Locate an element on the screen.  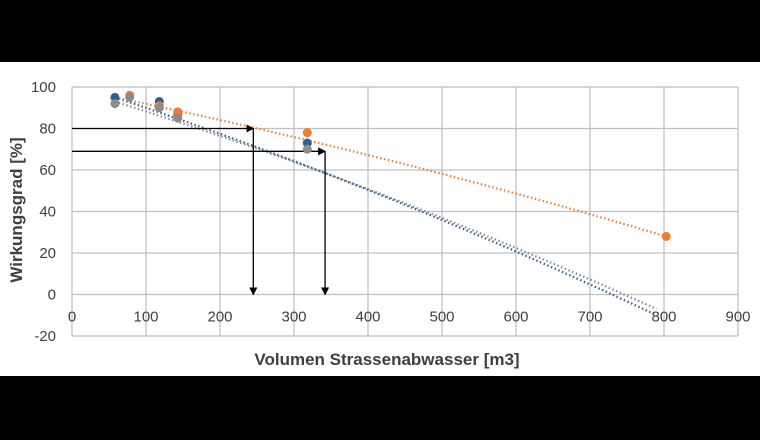
y-tick-label: 0 is located at coordinates (52, 295).